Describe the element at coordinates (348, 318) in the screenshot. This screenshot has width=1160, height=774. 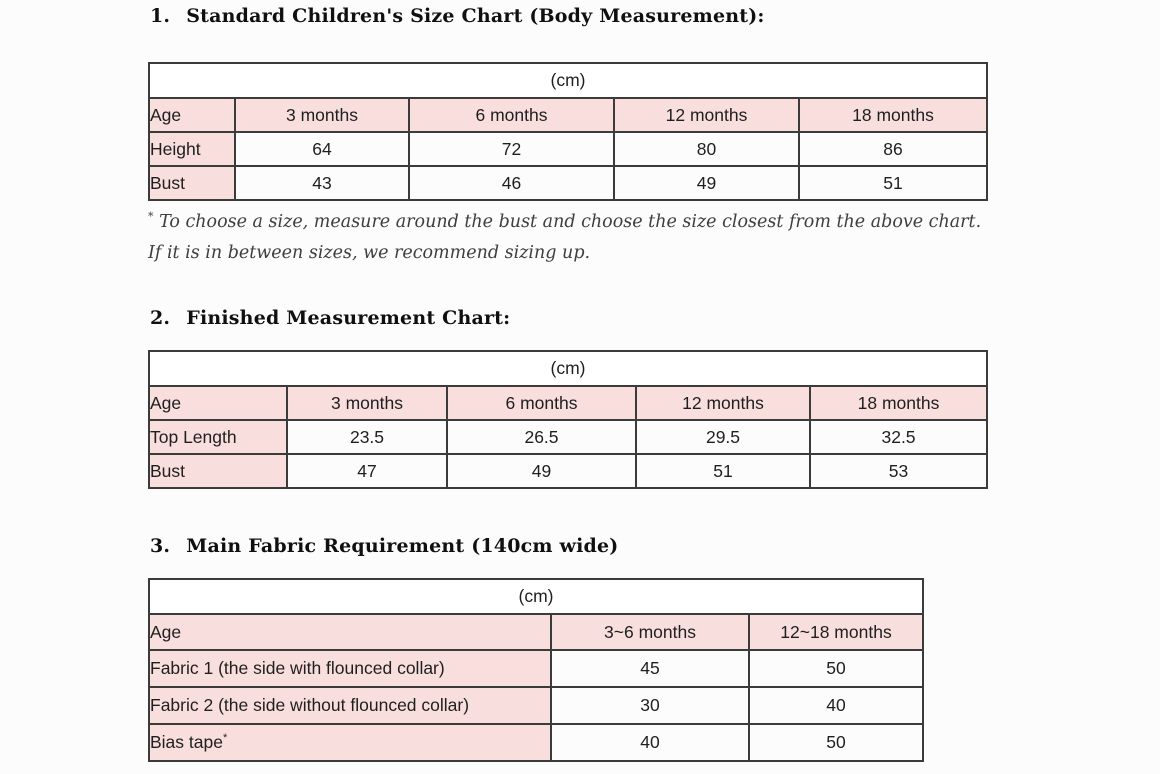
I see `section-2-title: Finished Measurement Chart:` at that location.